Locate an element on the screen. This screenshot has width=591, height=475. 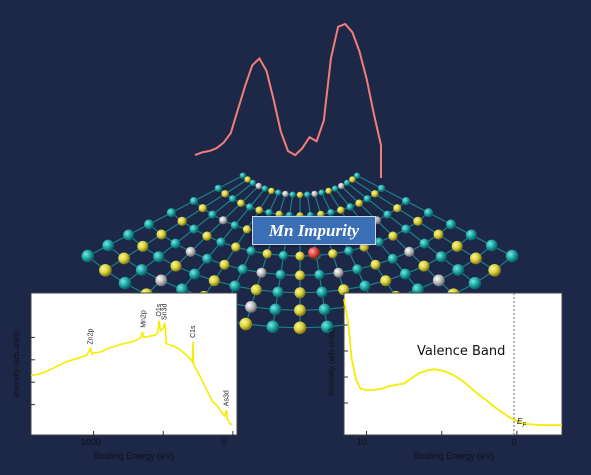
valence-band-title: Valence Band is located at coordinates (461, 351).